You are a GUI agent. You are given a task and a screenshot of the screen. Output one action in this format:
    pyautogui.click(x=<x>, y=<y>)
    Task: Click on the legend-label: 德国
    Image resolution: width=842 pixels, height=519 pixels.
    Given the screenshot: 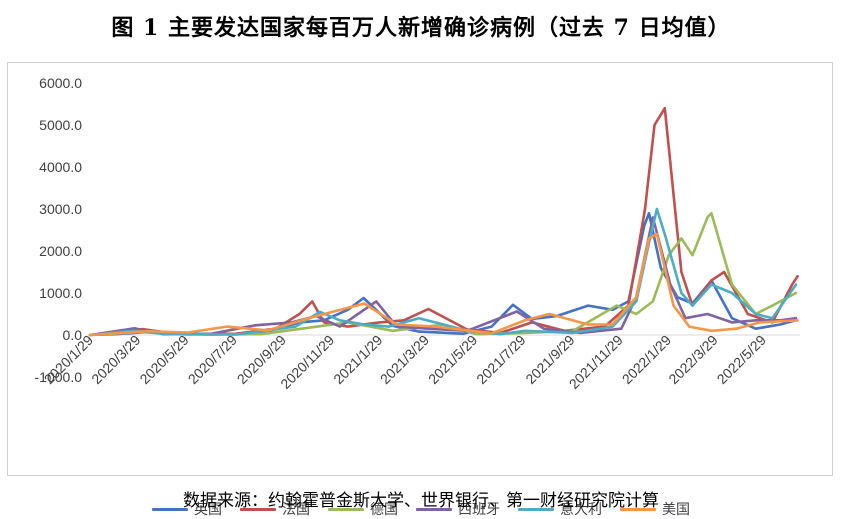 What is the action you would take?
    pyautogui.click(x=384, y=510)
    